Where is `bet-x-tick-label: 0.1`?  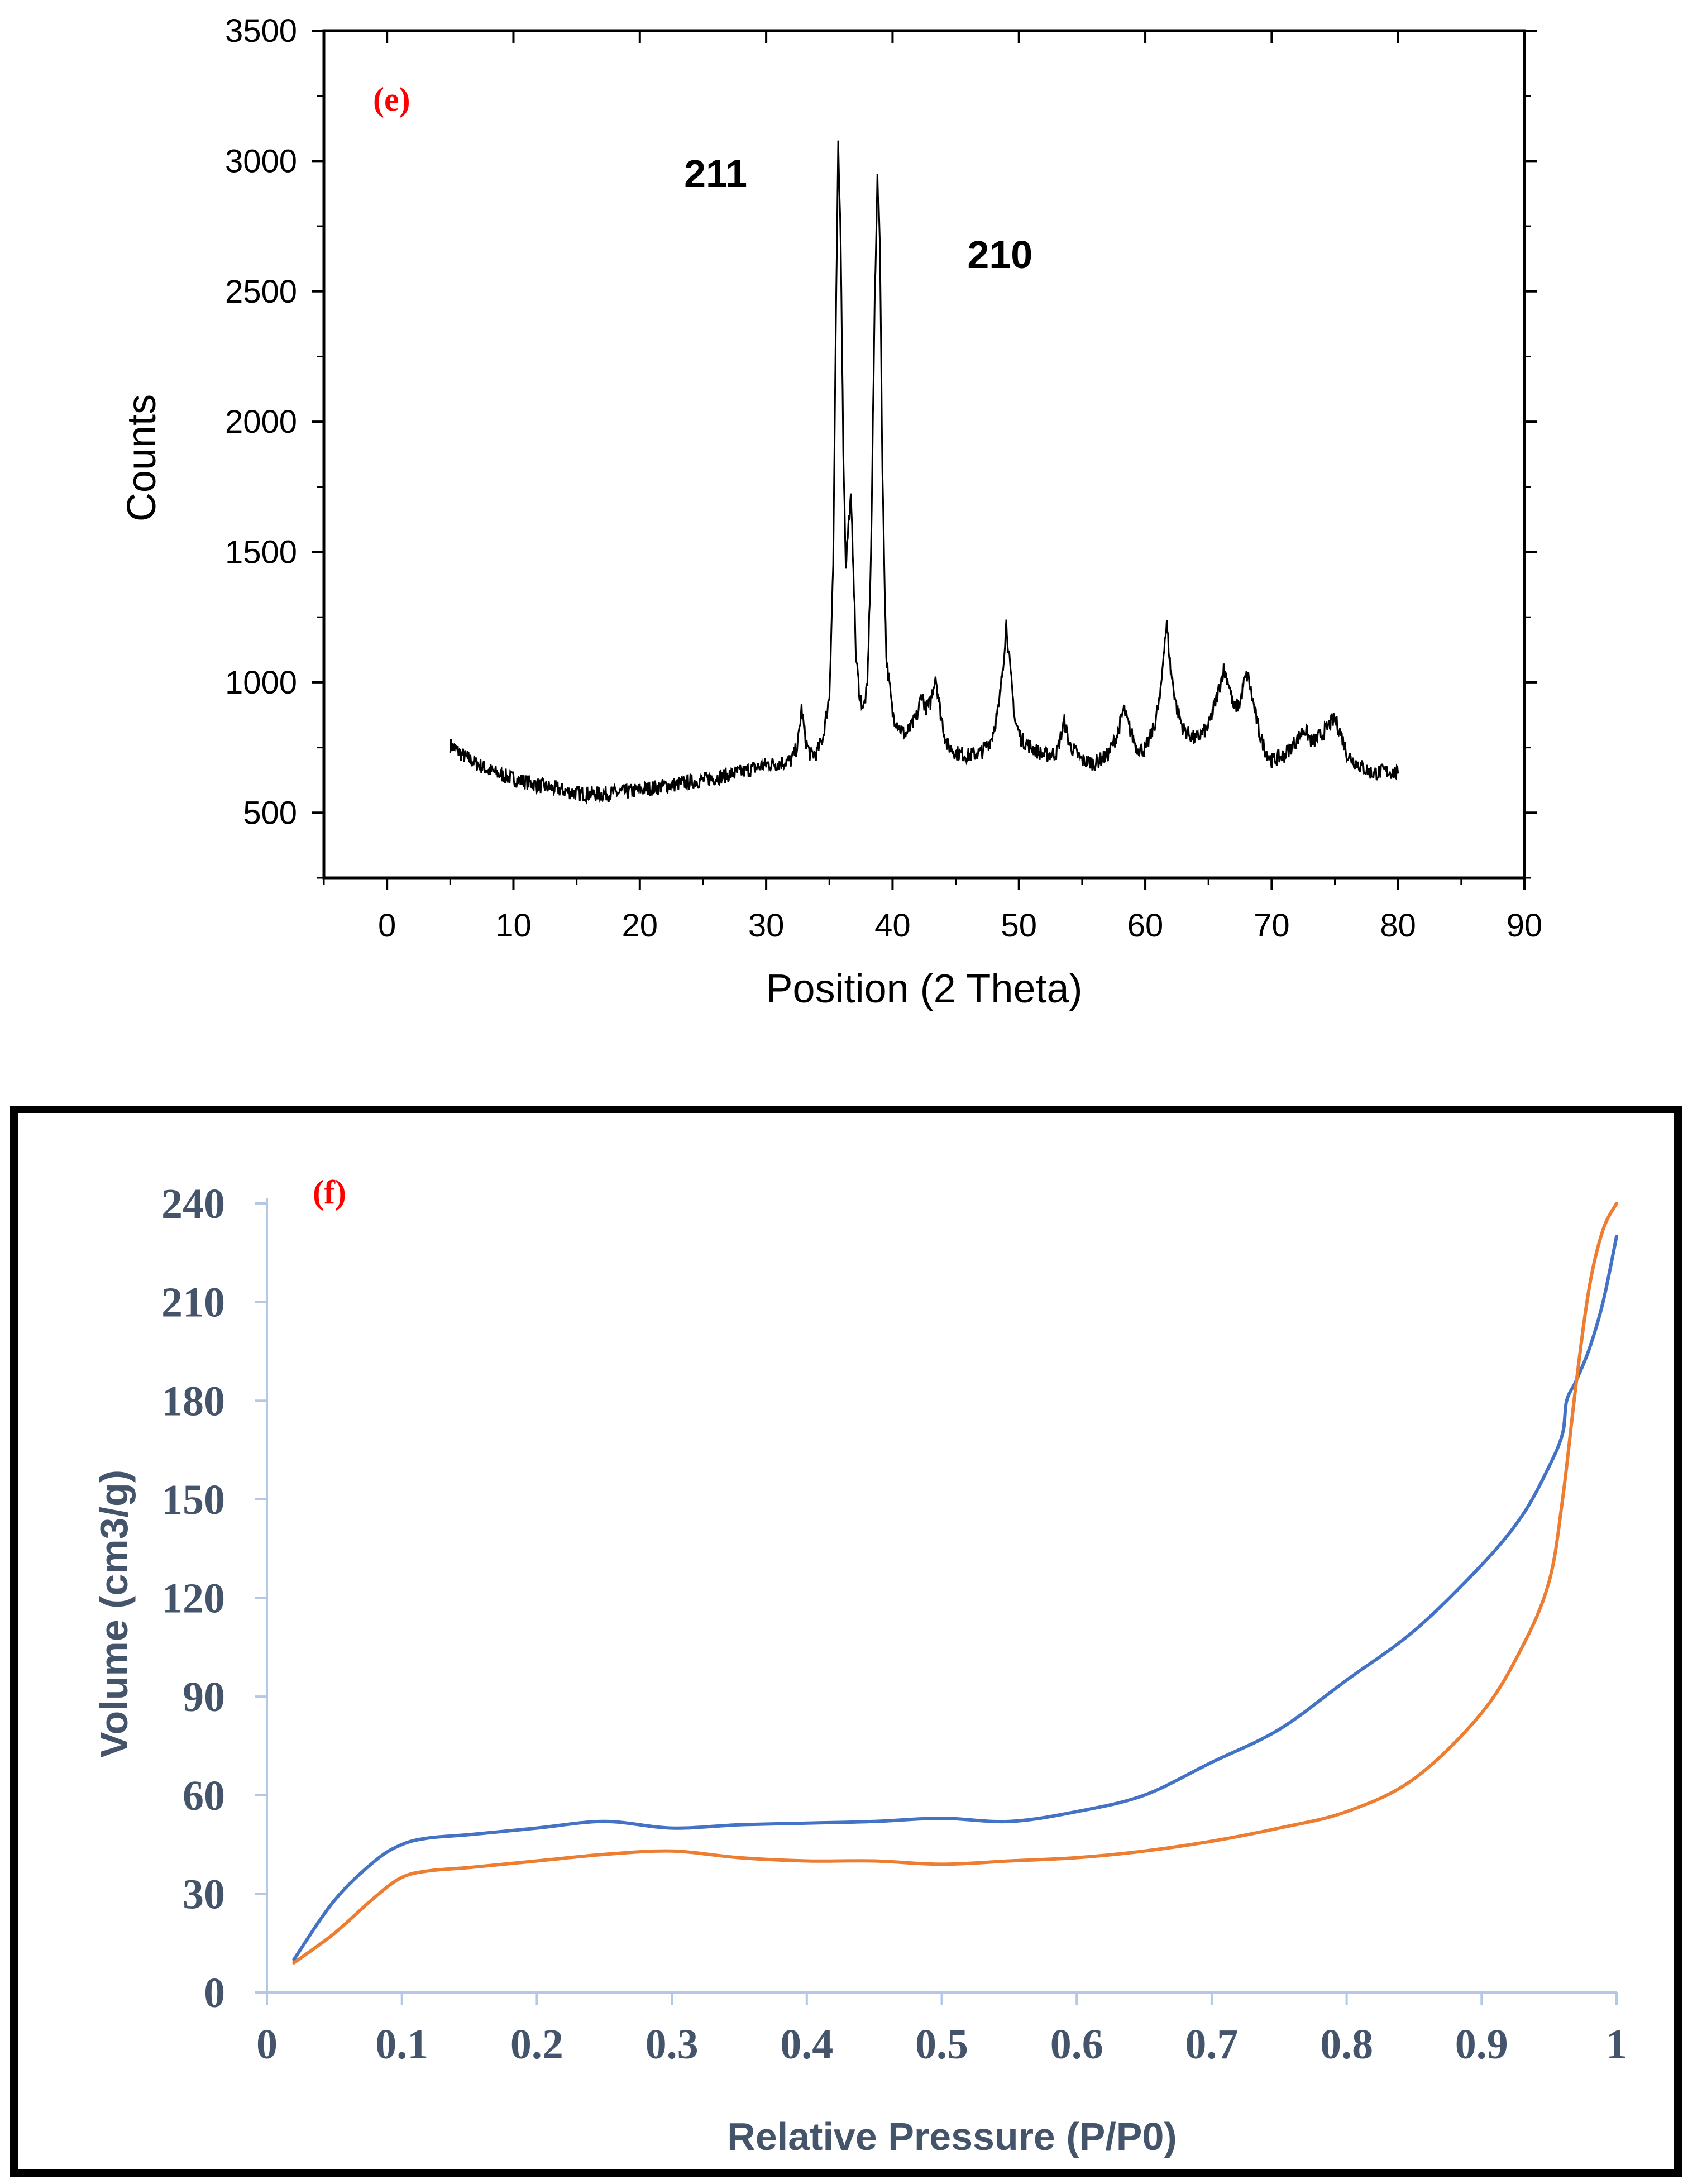 bet-x-tick-label: 0.1 is located at coordinates (402, 2044).